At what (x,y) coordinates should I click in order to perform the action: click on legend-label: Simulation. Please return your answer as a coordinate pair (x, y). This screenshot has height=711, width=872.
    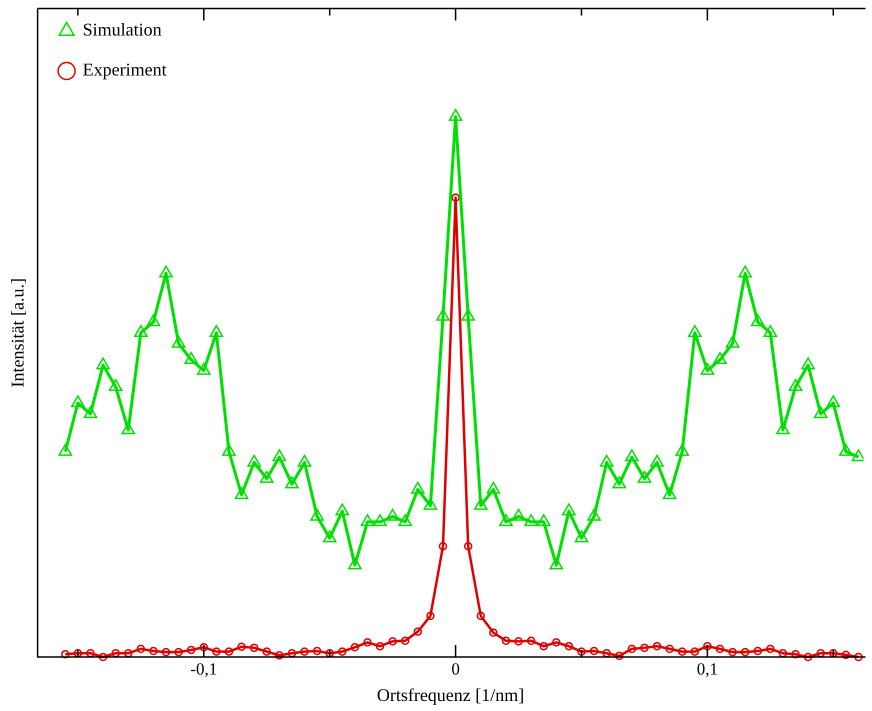
    Looking at the image, I should click on (122, 30).